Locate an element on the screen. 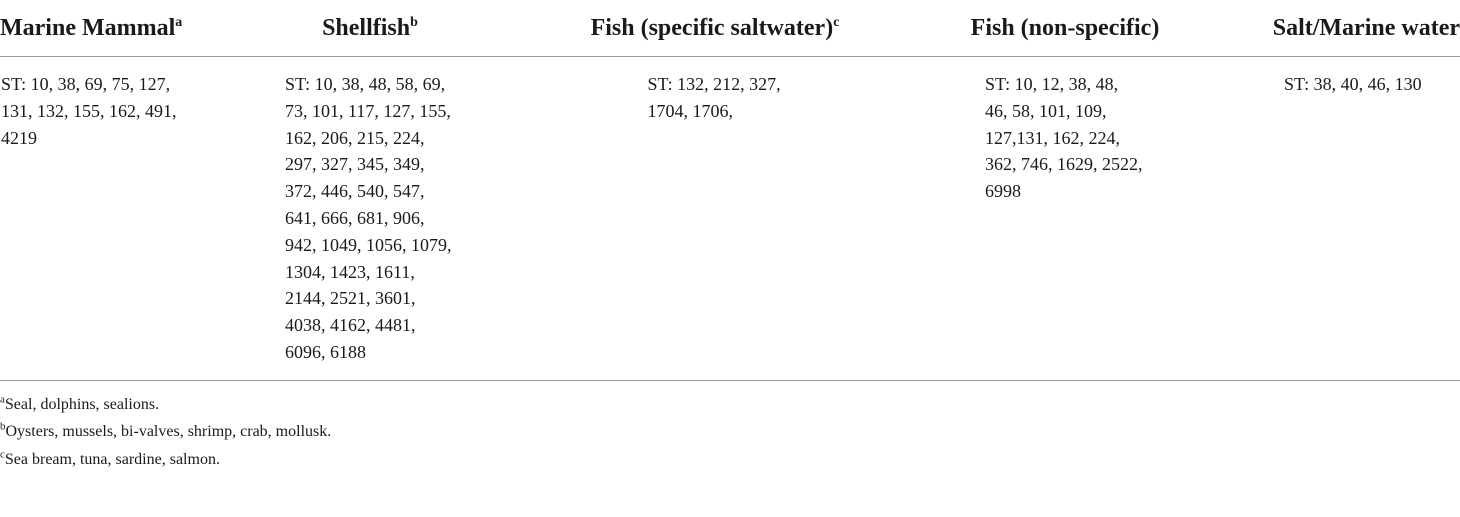 The height and width of the screenshot is (517, 1460). cell-text: ST: 38, 40, 46, 130 is located at coordinates (1353, 84).